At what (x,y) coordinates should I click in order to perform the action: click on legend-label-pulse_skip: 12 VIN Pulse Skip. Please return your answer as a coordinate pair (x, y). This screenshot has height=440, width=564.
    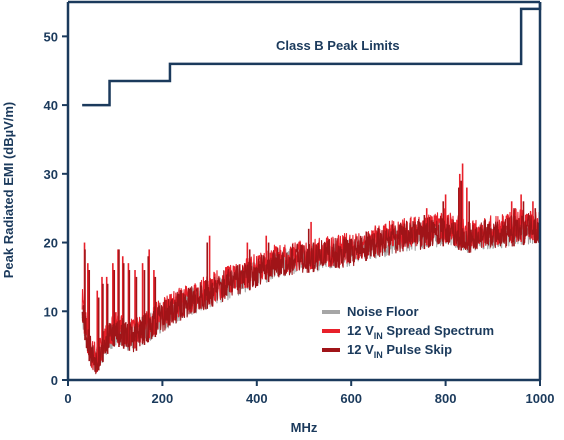
    Looking at the image, I should click on (399, 351).